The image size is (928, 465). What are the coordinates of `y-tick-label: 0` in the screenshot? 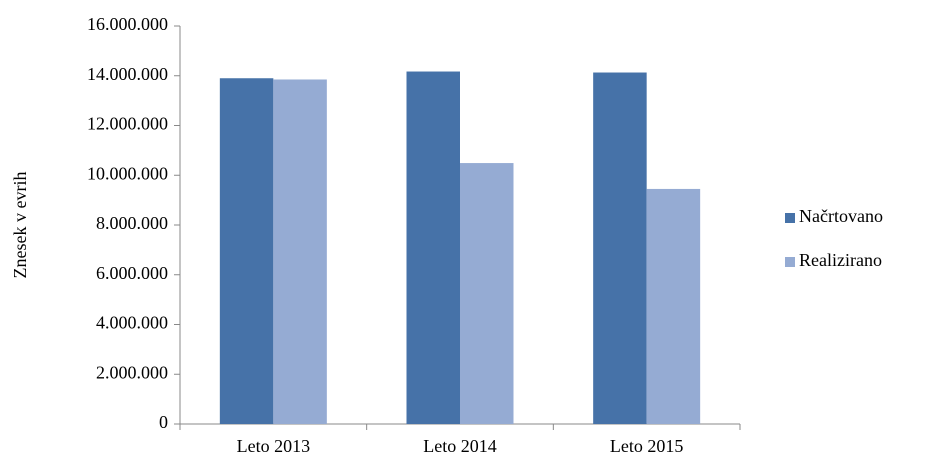 It's located at (163, 422).